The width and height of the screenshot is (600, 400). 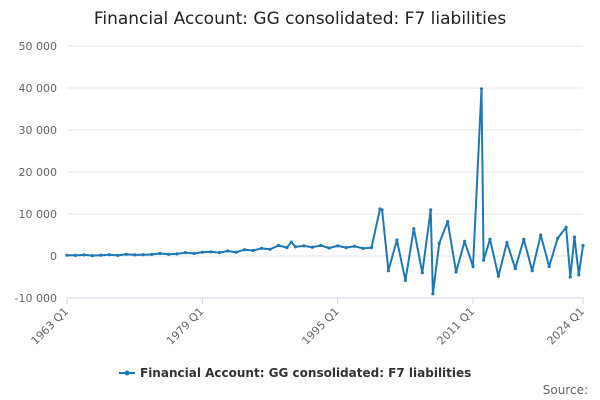 What do you see at coordinates (36, 298) in the screenshot?
I see `y-tick-label: -10 000` at bounding box center [36, 298].